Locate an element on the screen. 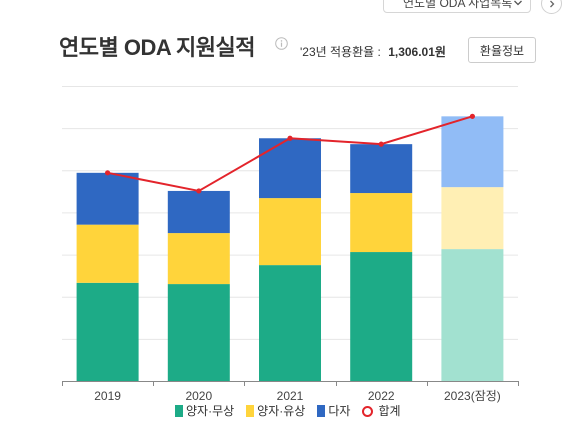  exchange-rate-label: '23년 적용환율 : is located at coordinates (340, 52).